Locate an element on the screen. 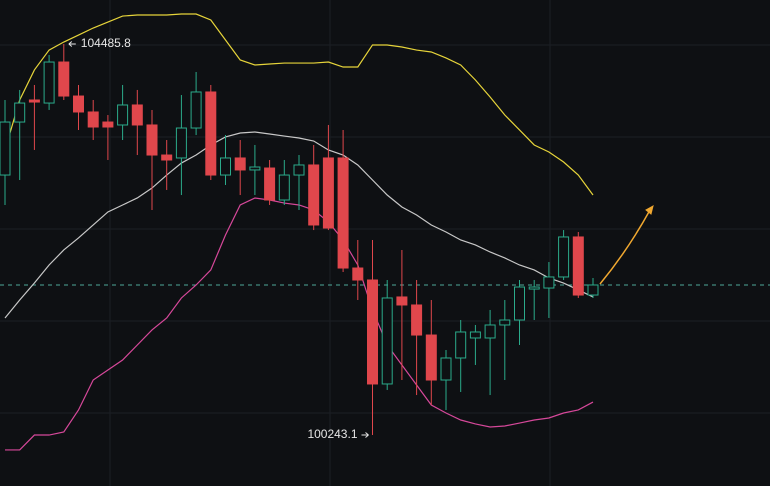  arrow-head is located at coordinates (649, 209).